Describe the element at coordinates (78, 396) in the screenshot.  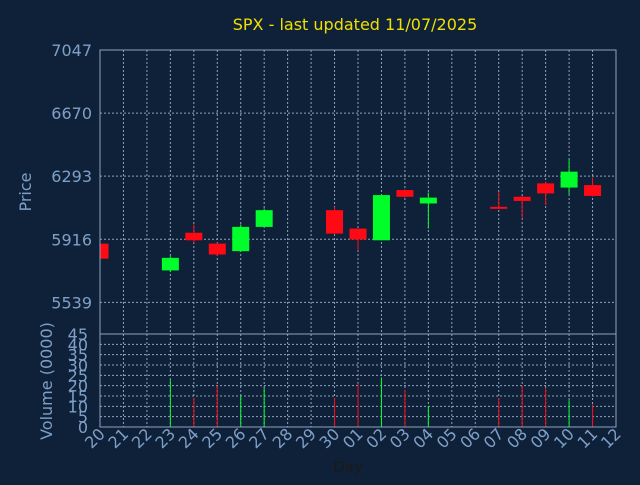
I see `volume-tick-label: 15` at that location.